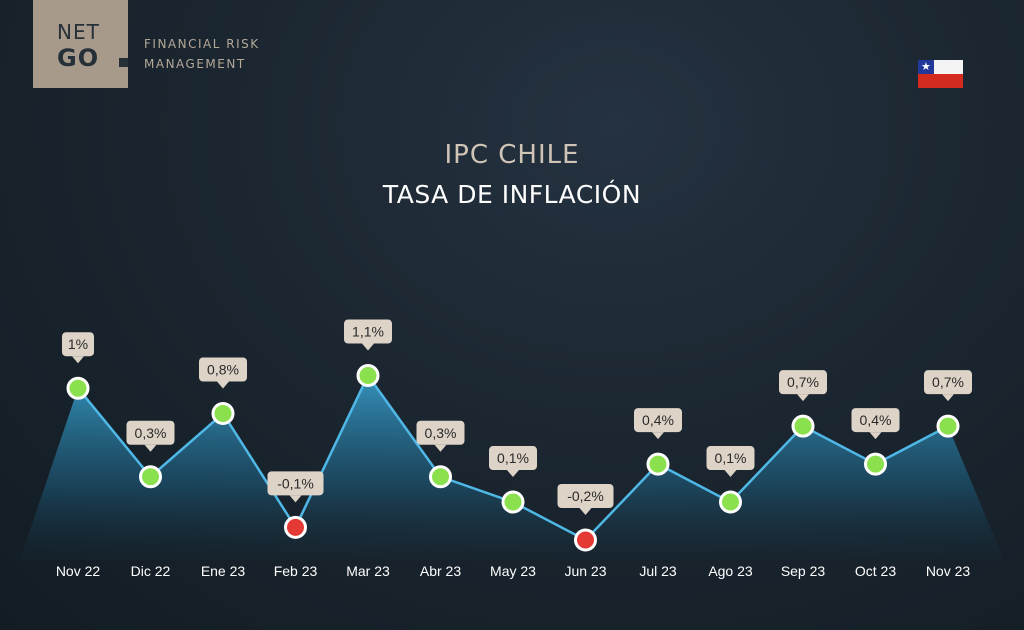 The width and height of the screenshot is (1024, 630). Describe the element at coordinates (195, 64) in the screenshot. I see `tagline-line-2: MANAGEMENT` at that location.